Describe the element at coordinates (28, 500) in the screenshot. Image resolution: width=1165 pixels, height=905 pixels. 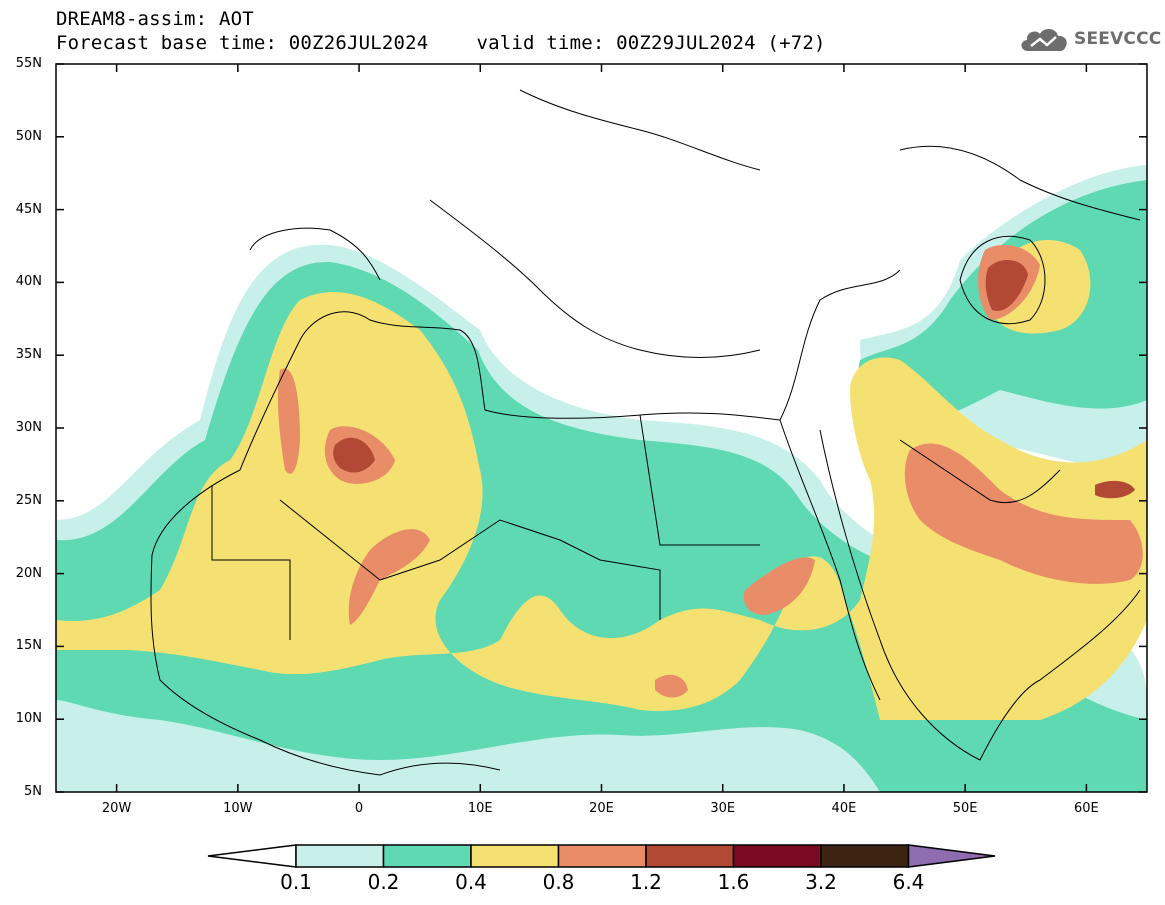
I see `y-tick-label: 25N` at that location.